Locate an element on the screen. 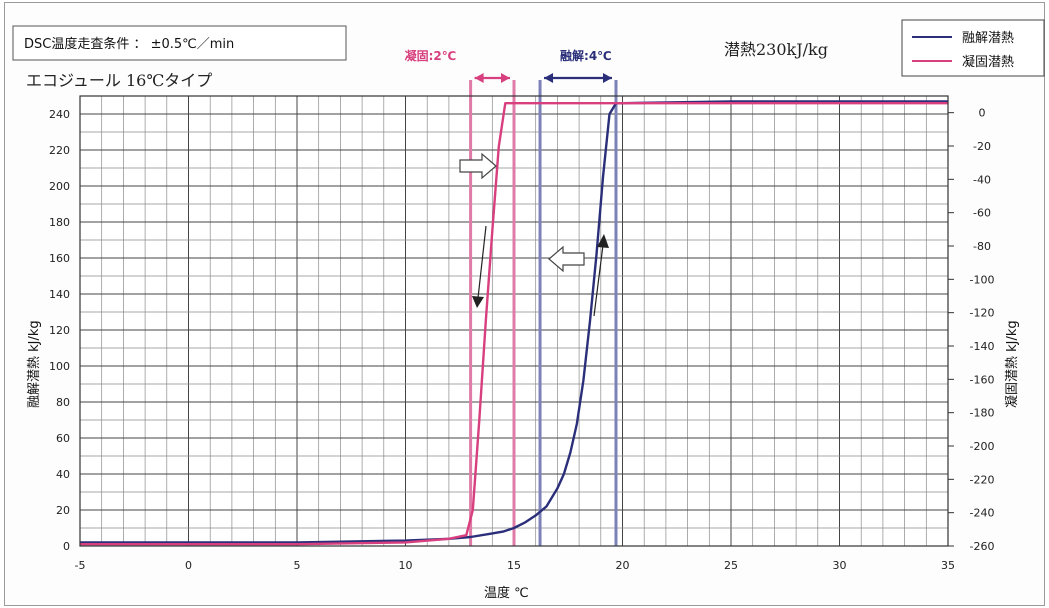  y-left-tick-label: 120 is located at coordinates (59, 330).